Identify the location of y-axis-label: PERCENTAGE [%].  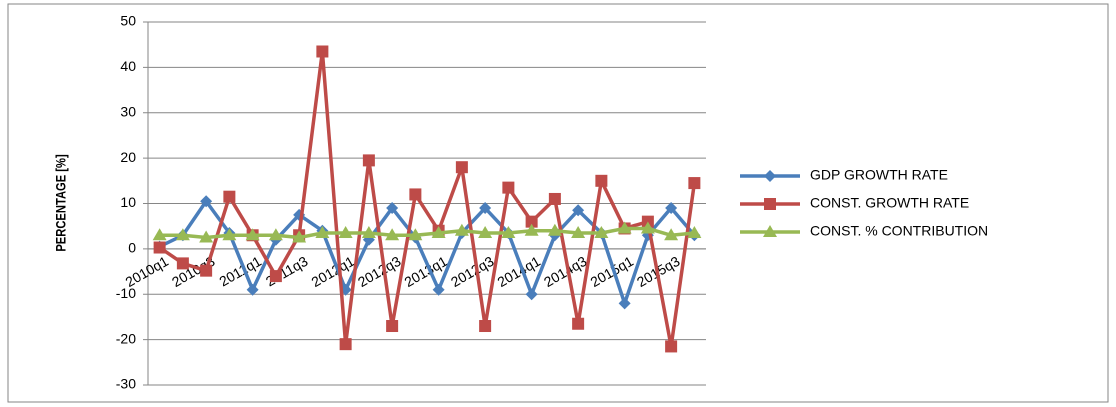
(61, 202).